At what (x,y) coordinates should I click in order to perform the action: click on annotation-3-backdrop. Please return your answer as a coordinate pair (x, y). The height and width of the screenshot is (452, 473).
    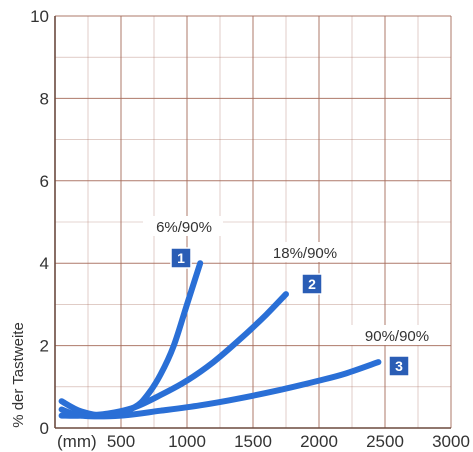
    Looking at the image, I should click on (397, 335).